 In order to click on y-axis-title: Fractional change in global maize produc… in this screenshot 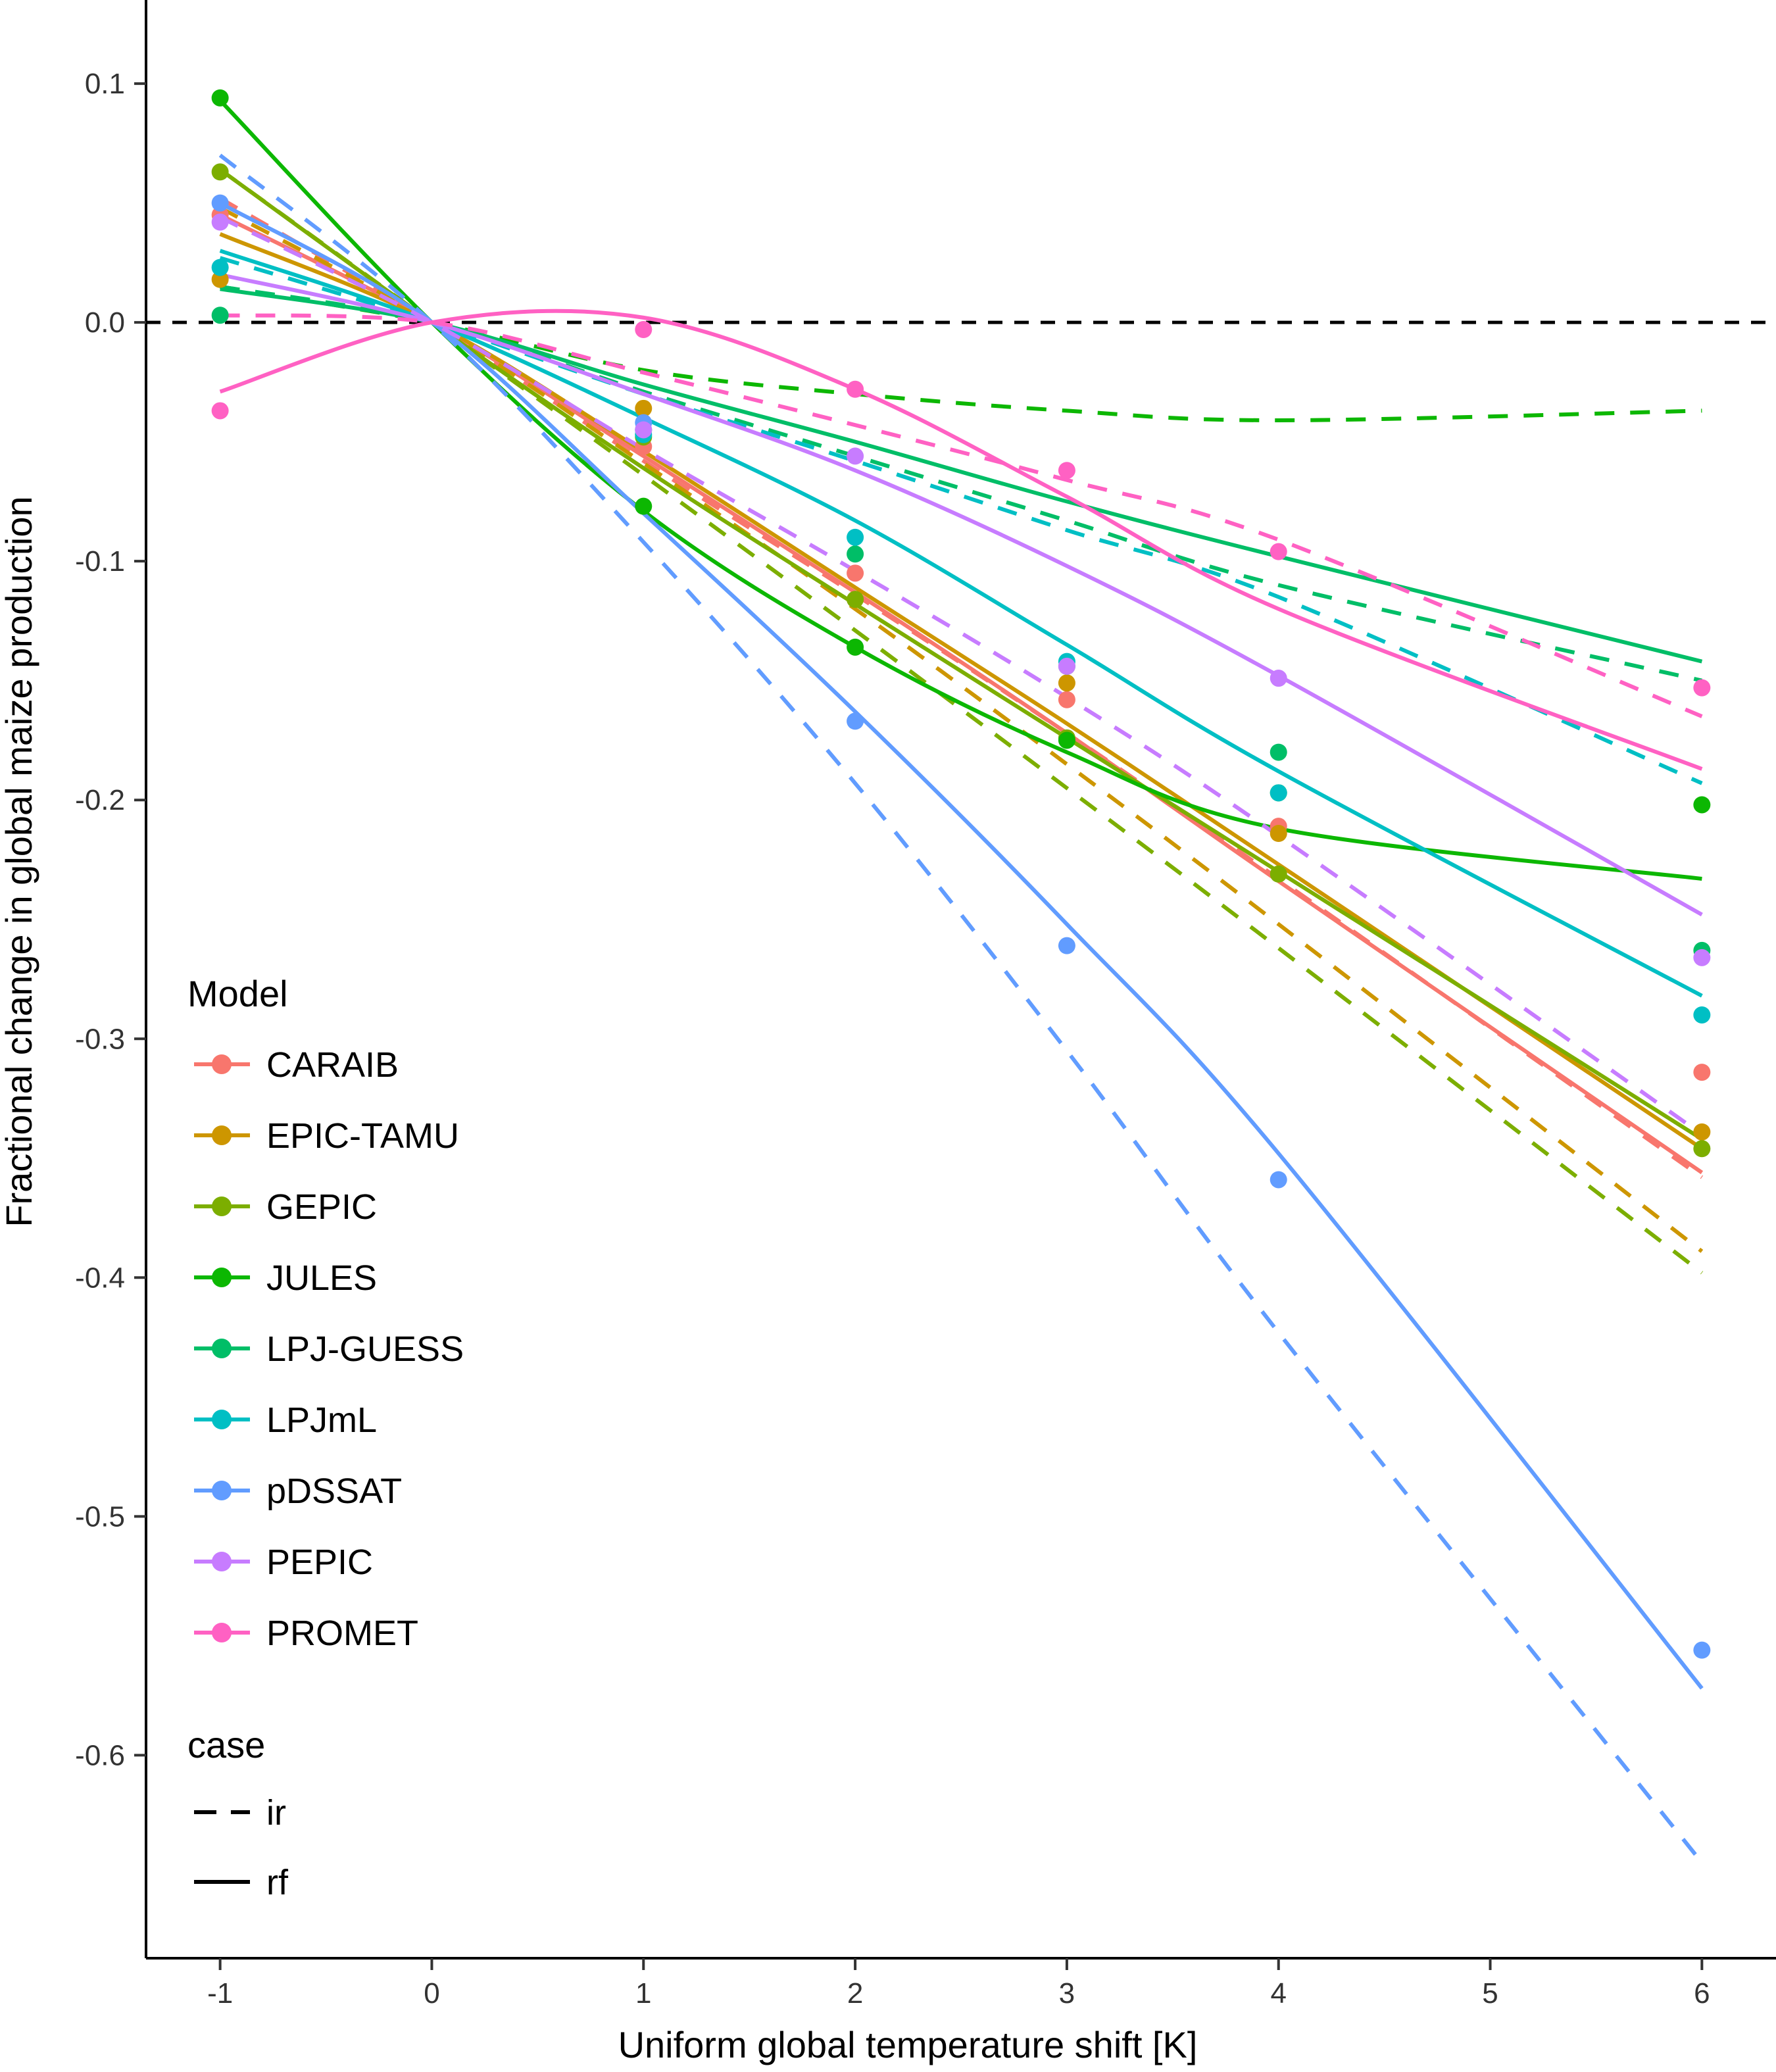, I will do `click(19, 861)`.